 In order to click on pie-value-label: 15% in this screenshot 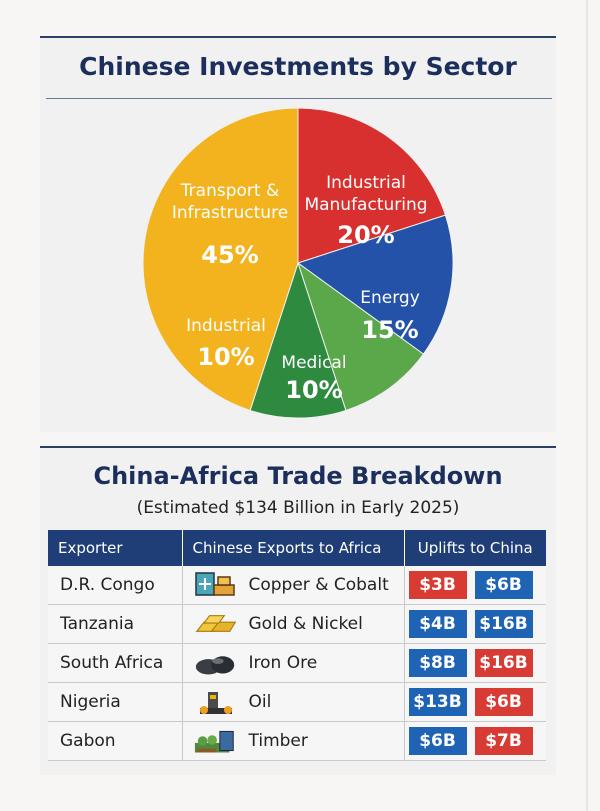, I will do `click(389, 330)`.